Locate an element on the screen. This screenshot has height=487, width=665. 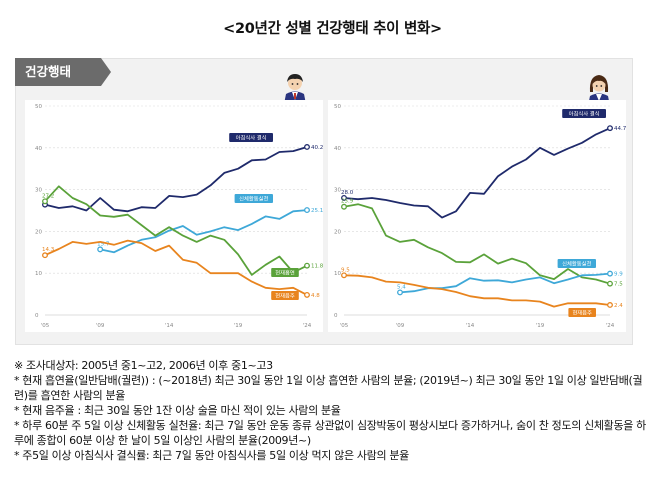
end-value-label: 4.8 is located at coordinates (315, 296).